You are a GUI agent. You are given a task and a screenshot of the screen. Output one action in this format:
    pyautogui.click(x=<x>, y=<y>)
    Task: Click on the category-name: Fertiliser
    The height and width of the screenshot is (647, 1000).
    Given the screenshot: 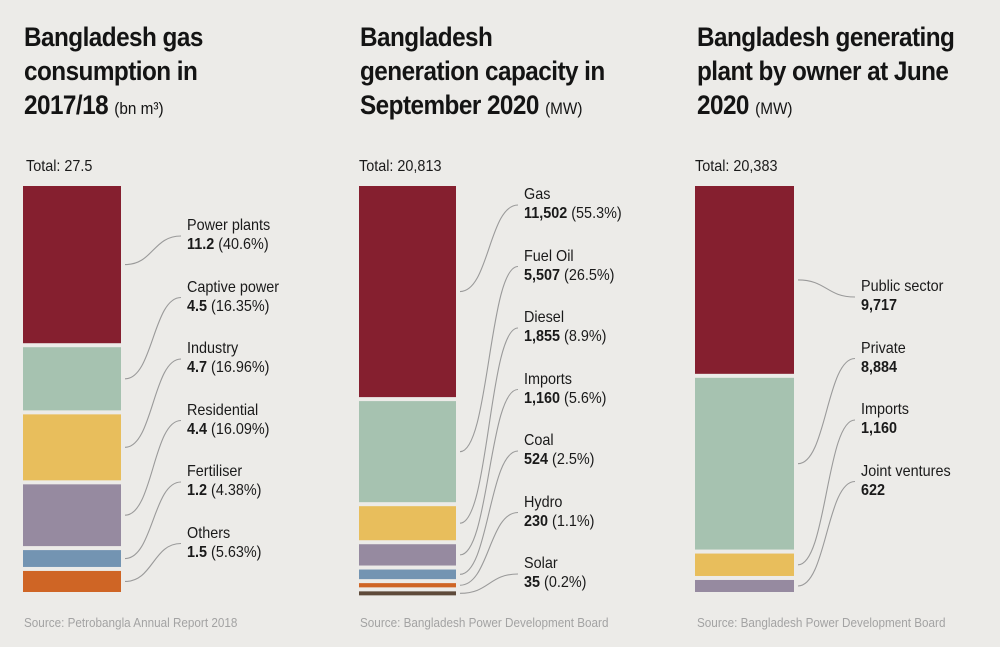 What is the action you would take?
    pyautogui.click(x=215, y=471)
    